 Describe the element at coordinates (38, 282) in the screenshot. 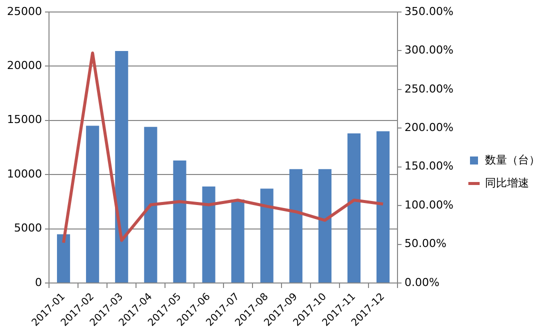

I see `y-tick-label: 0` at that location.